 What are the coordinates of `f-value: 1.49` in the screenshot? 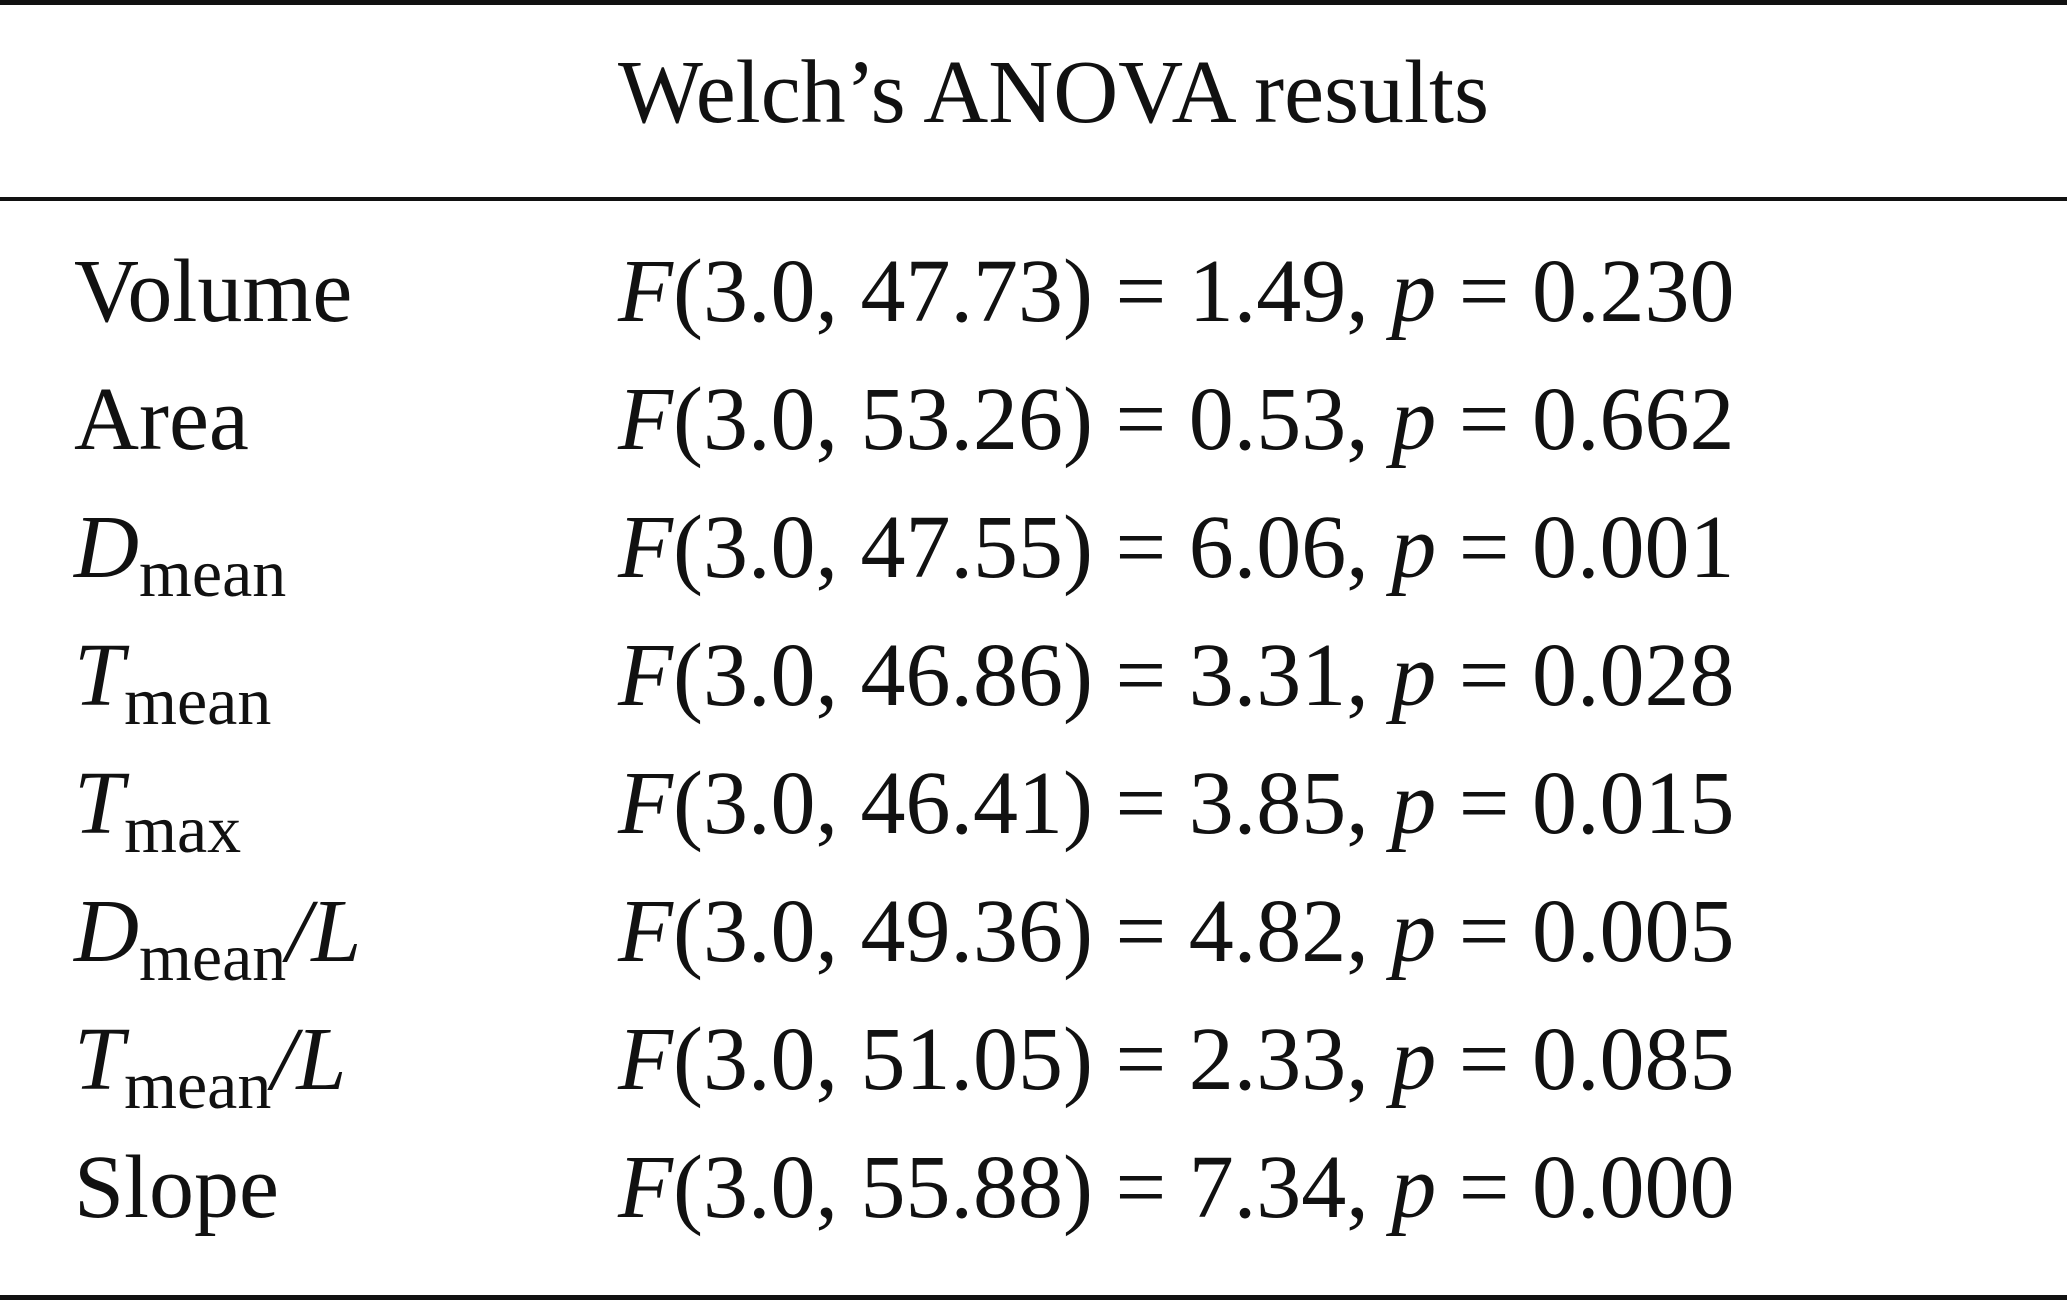 It's located at (1267, 291).